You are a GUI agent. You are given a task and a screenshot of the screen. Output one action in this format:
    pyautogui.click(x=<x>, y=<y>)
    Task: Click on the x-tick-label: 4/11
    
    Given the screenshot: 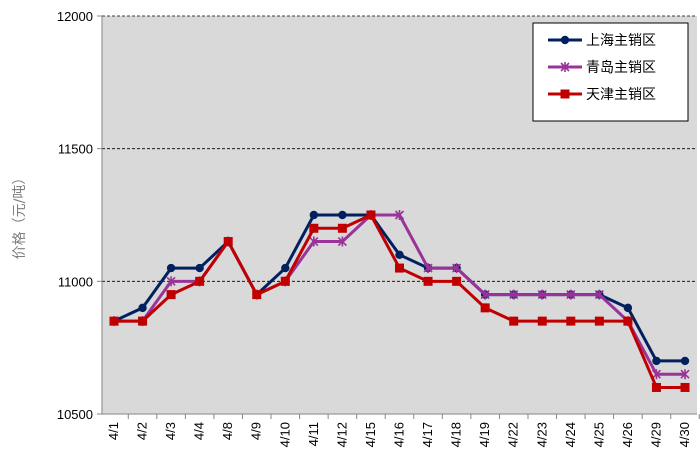 What is the action you would take?
    pyautogui.click(x=313, y=434)
    